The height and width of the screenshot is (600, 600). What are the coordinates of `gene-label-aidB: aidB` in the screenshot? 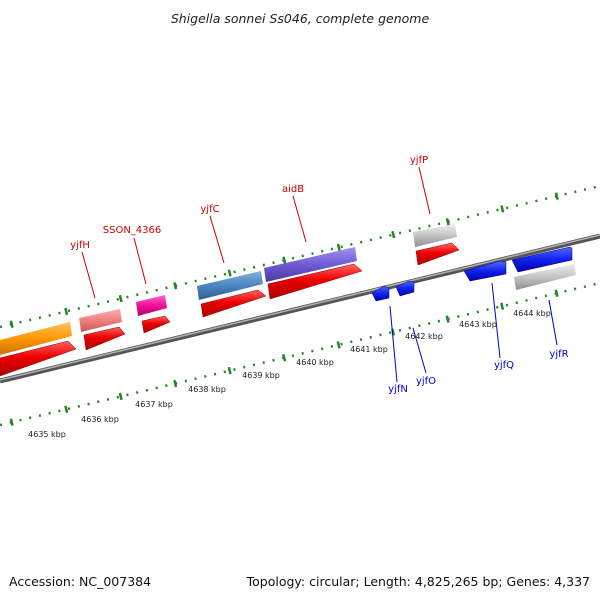 It's located at (293, 189).